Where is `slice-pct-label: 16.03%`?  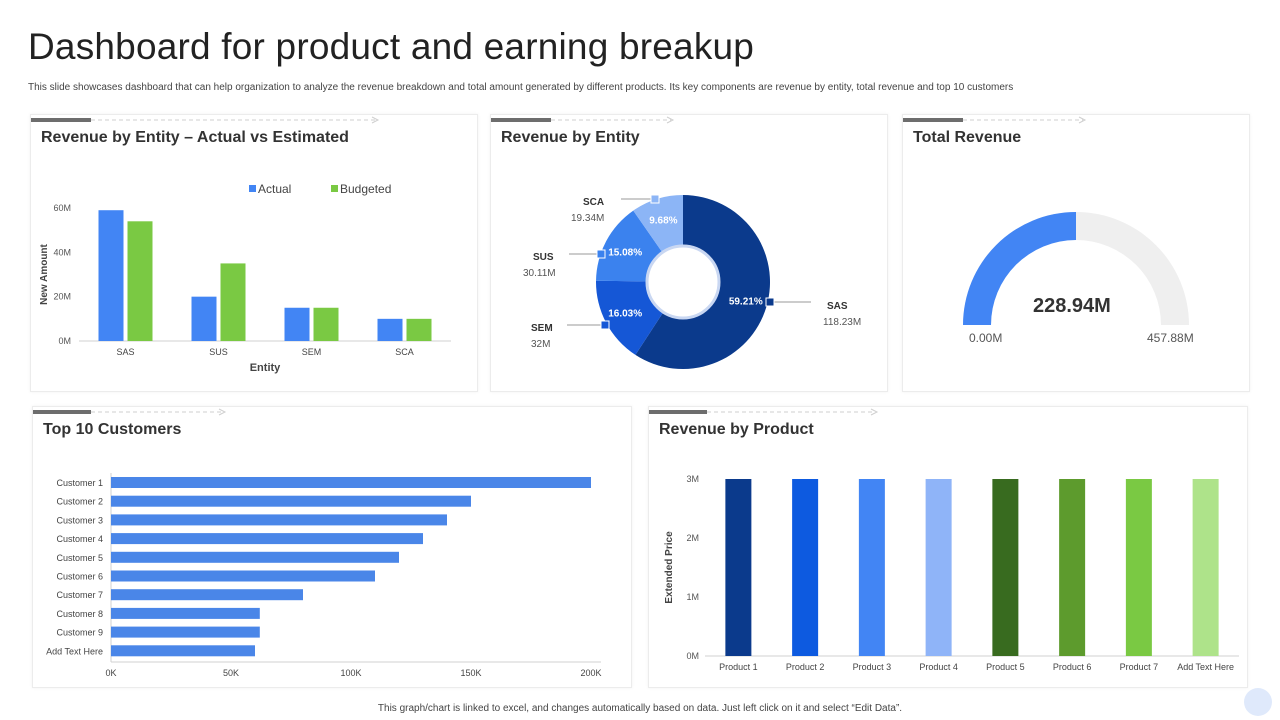
slice-pct-label: 16.03% is located at coordinates (625, 314).